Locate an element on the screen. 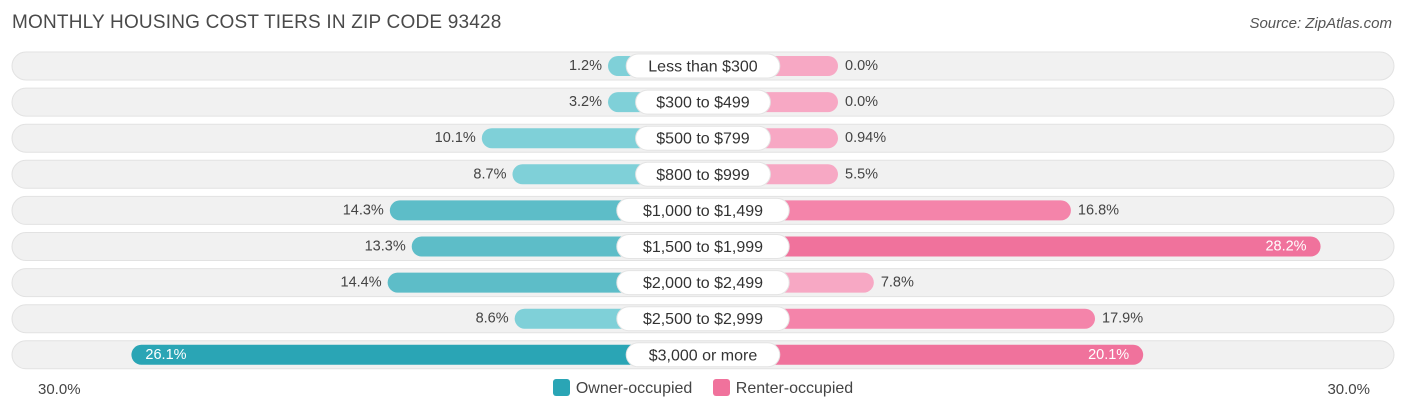  category-label: $3,000 or more is located at coordinates (703, 355).